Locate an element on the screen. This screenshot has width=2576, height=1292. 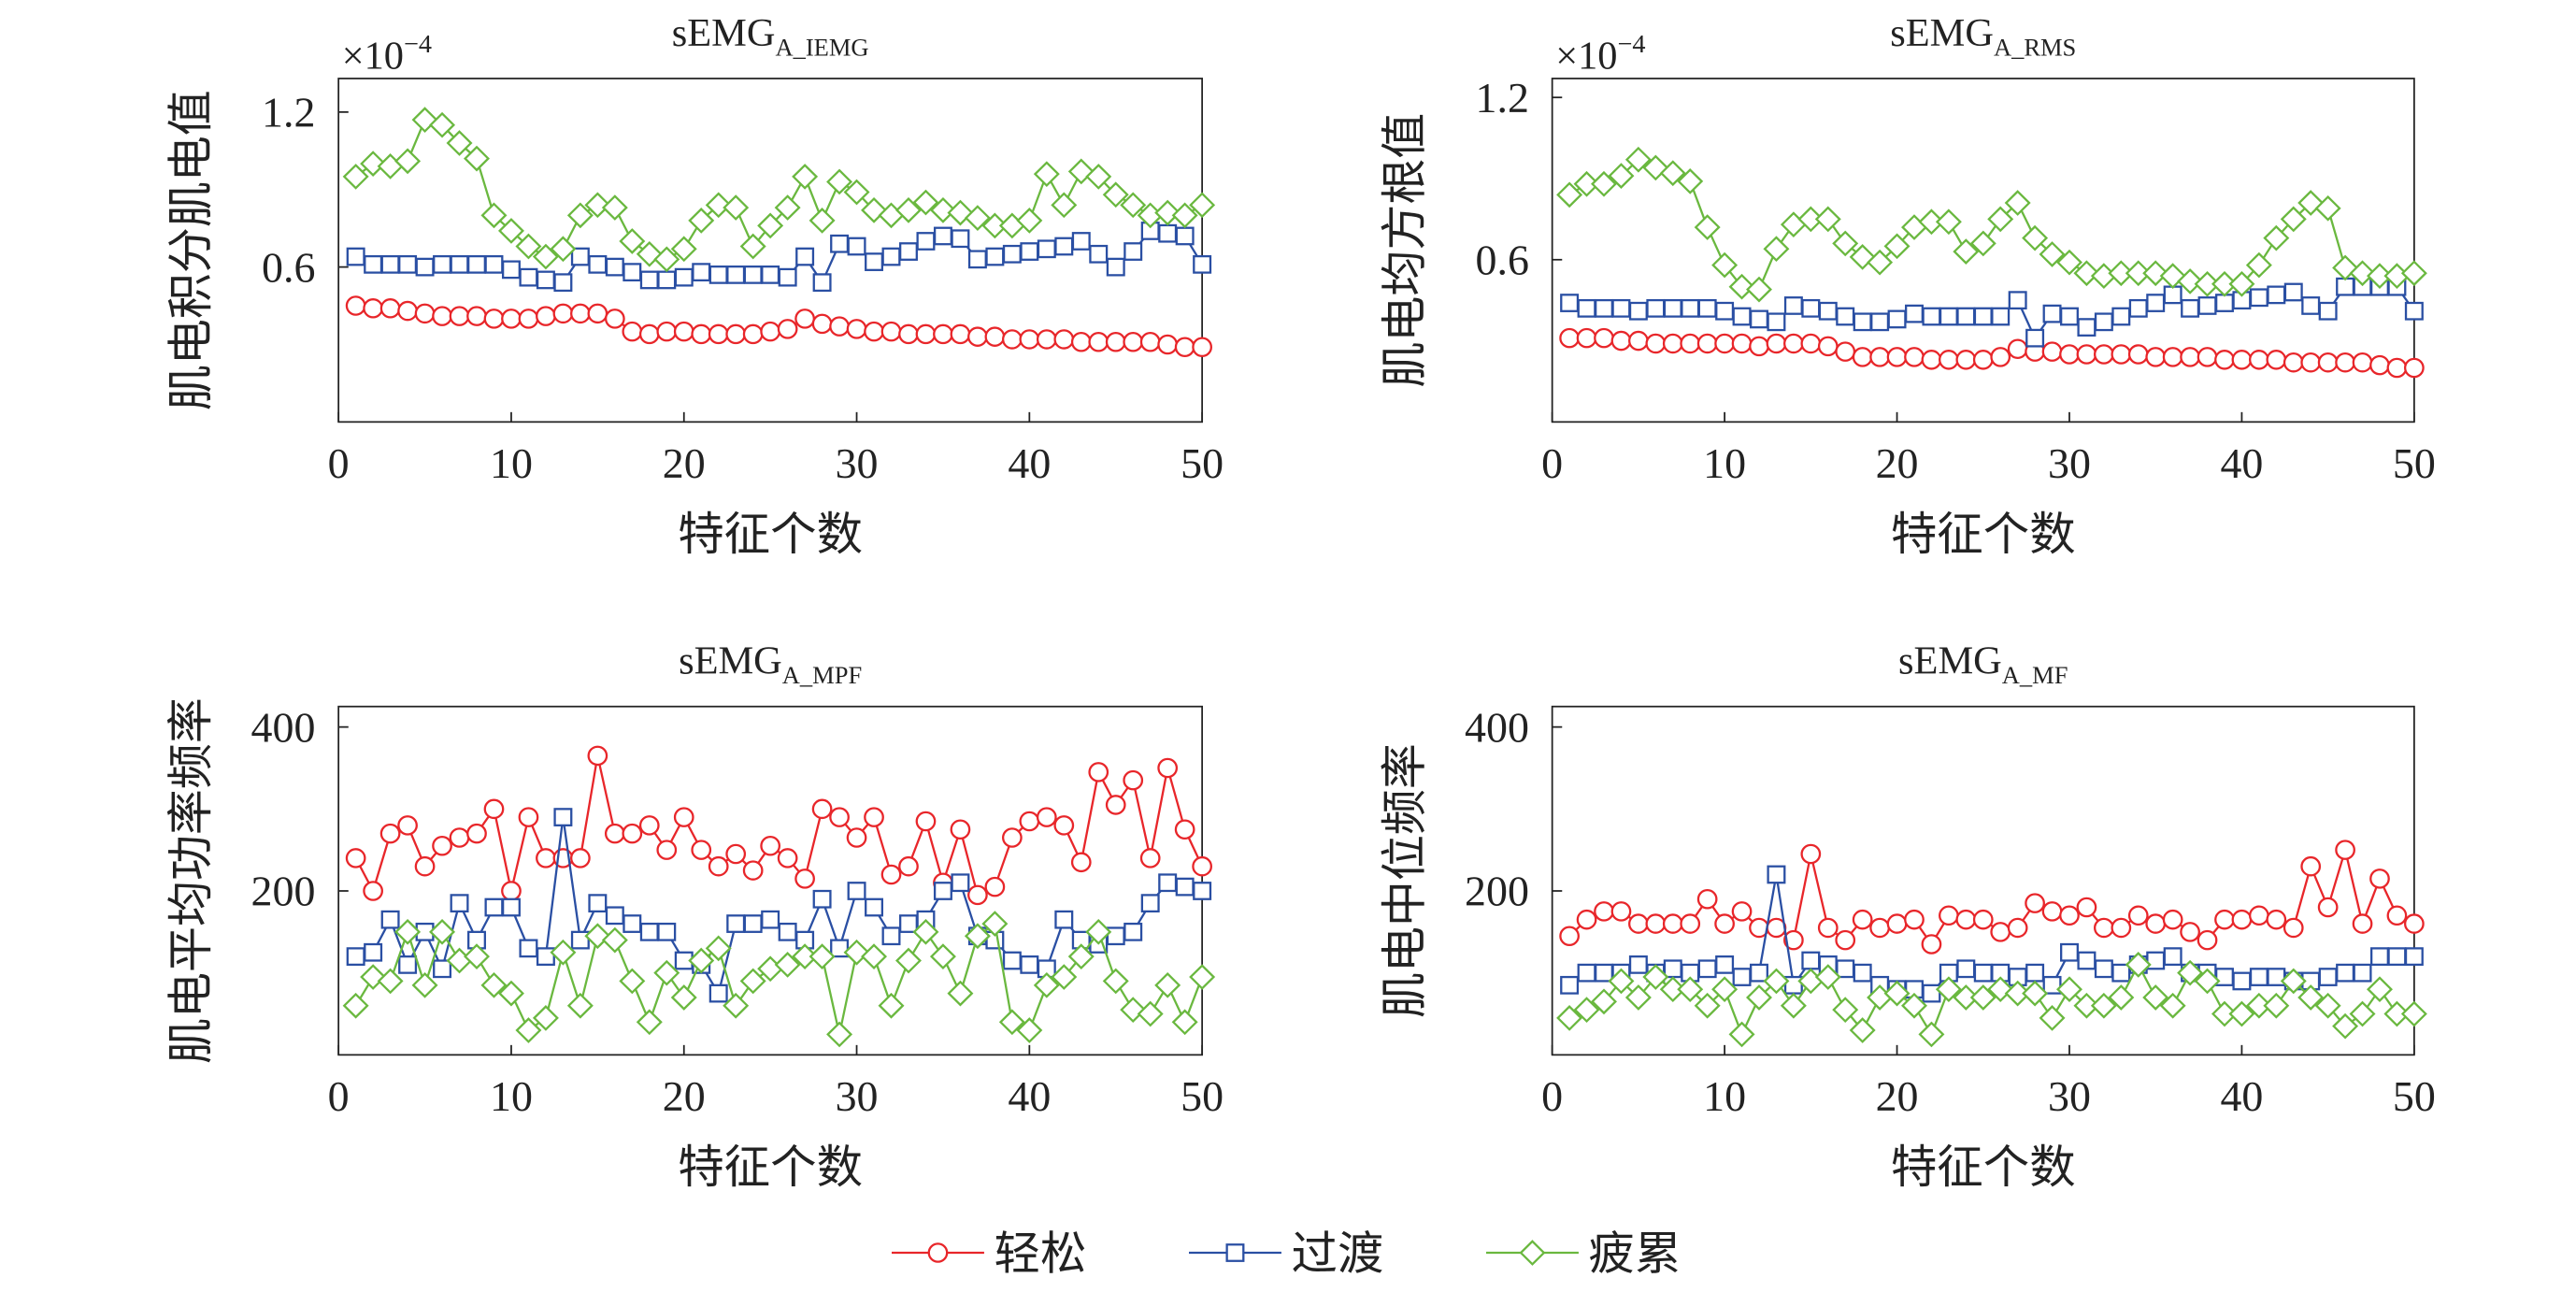
x-tick-label: 30 is located at coordinates (857, 1096).